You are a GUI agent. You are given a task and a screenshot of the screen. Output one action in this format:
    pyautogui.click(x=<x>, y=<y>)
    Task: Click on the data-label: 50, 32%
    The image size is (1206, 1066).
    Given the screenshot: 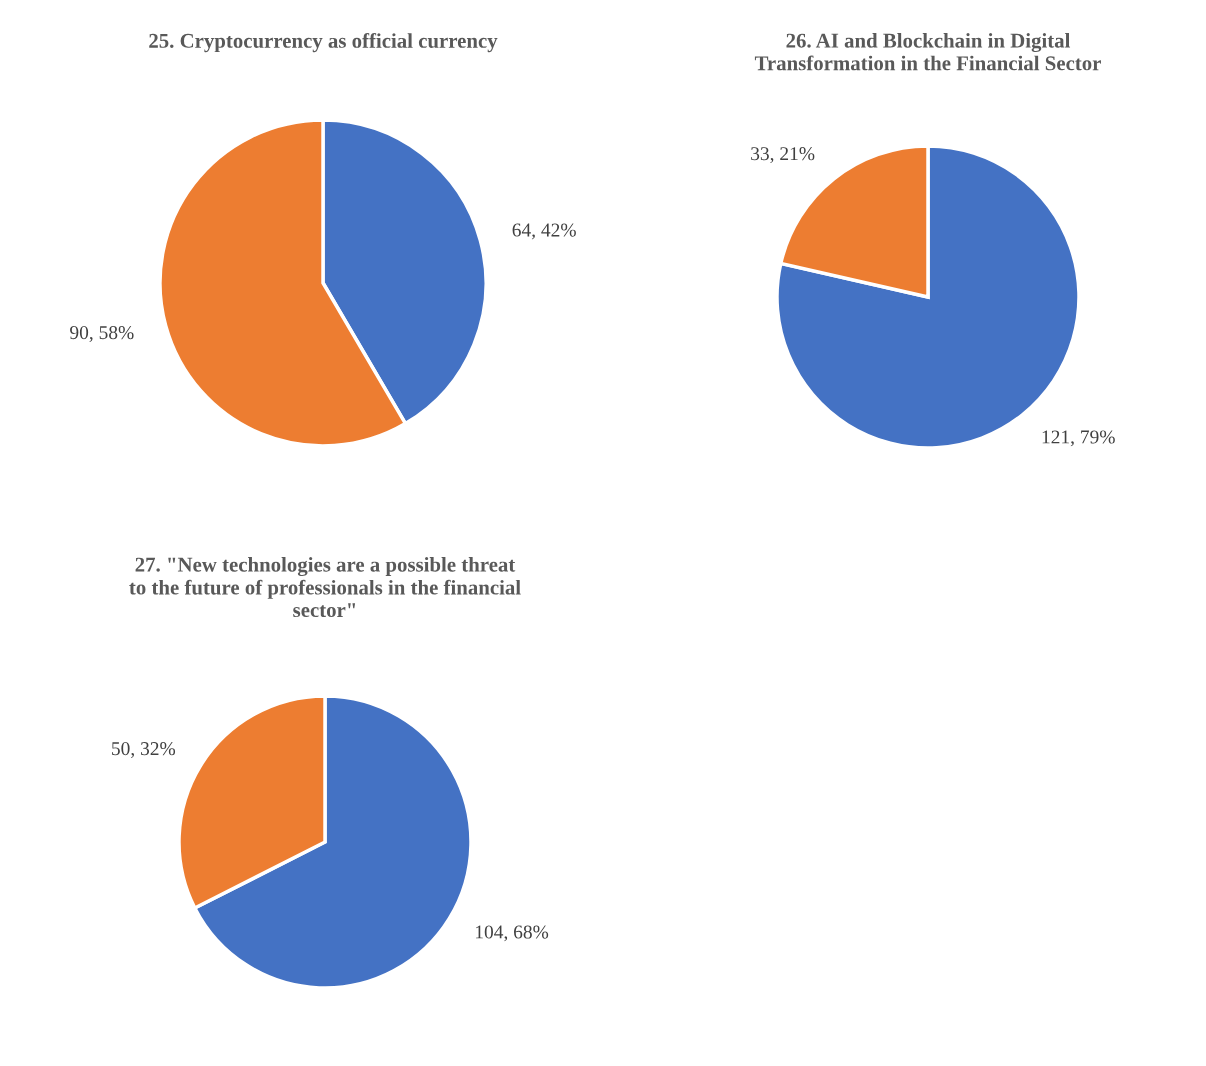 What is the action you would take?
    pyautogui.click(x=144, y=750)
    